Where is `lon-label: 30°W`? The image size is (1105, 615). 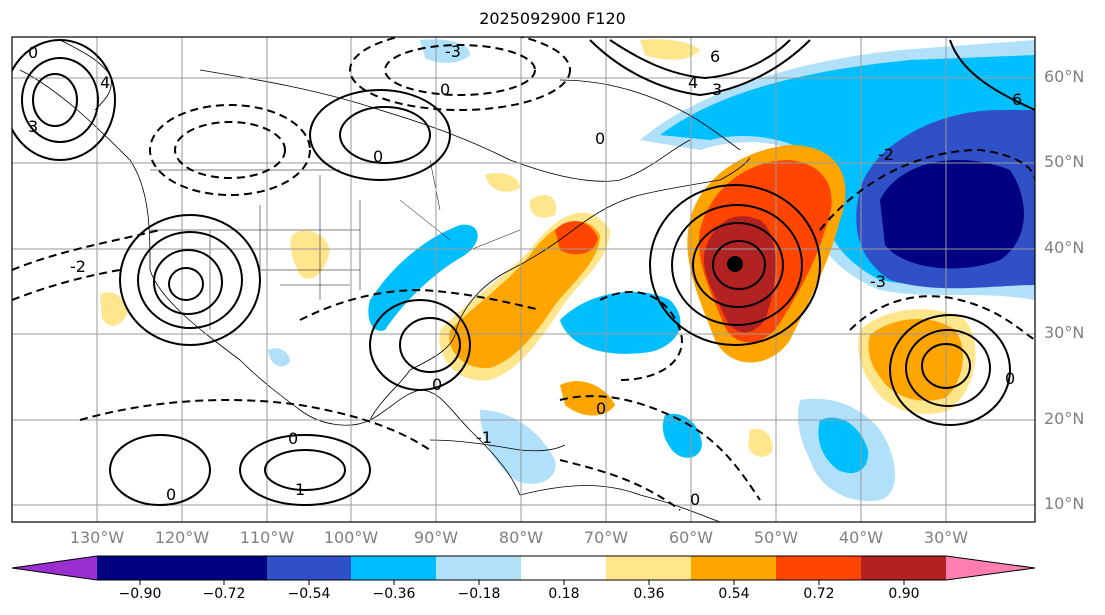
lon-label: 30°W is located at coordinates (946, 537).